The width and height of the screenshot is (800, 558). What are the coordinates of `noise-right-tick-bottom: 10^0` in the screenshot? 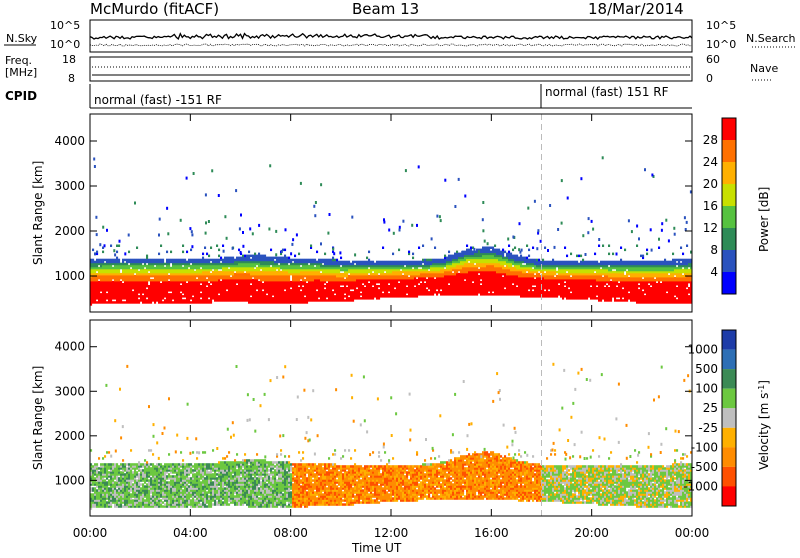 It's located at (721, 44).